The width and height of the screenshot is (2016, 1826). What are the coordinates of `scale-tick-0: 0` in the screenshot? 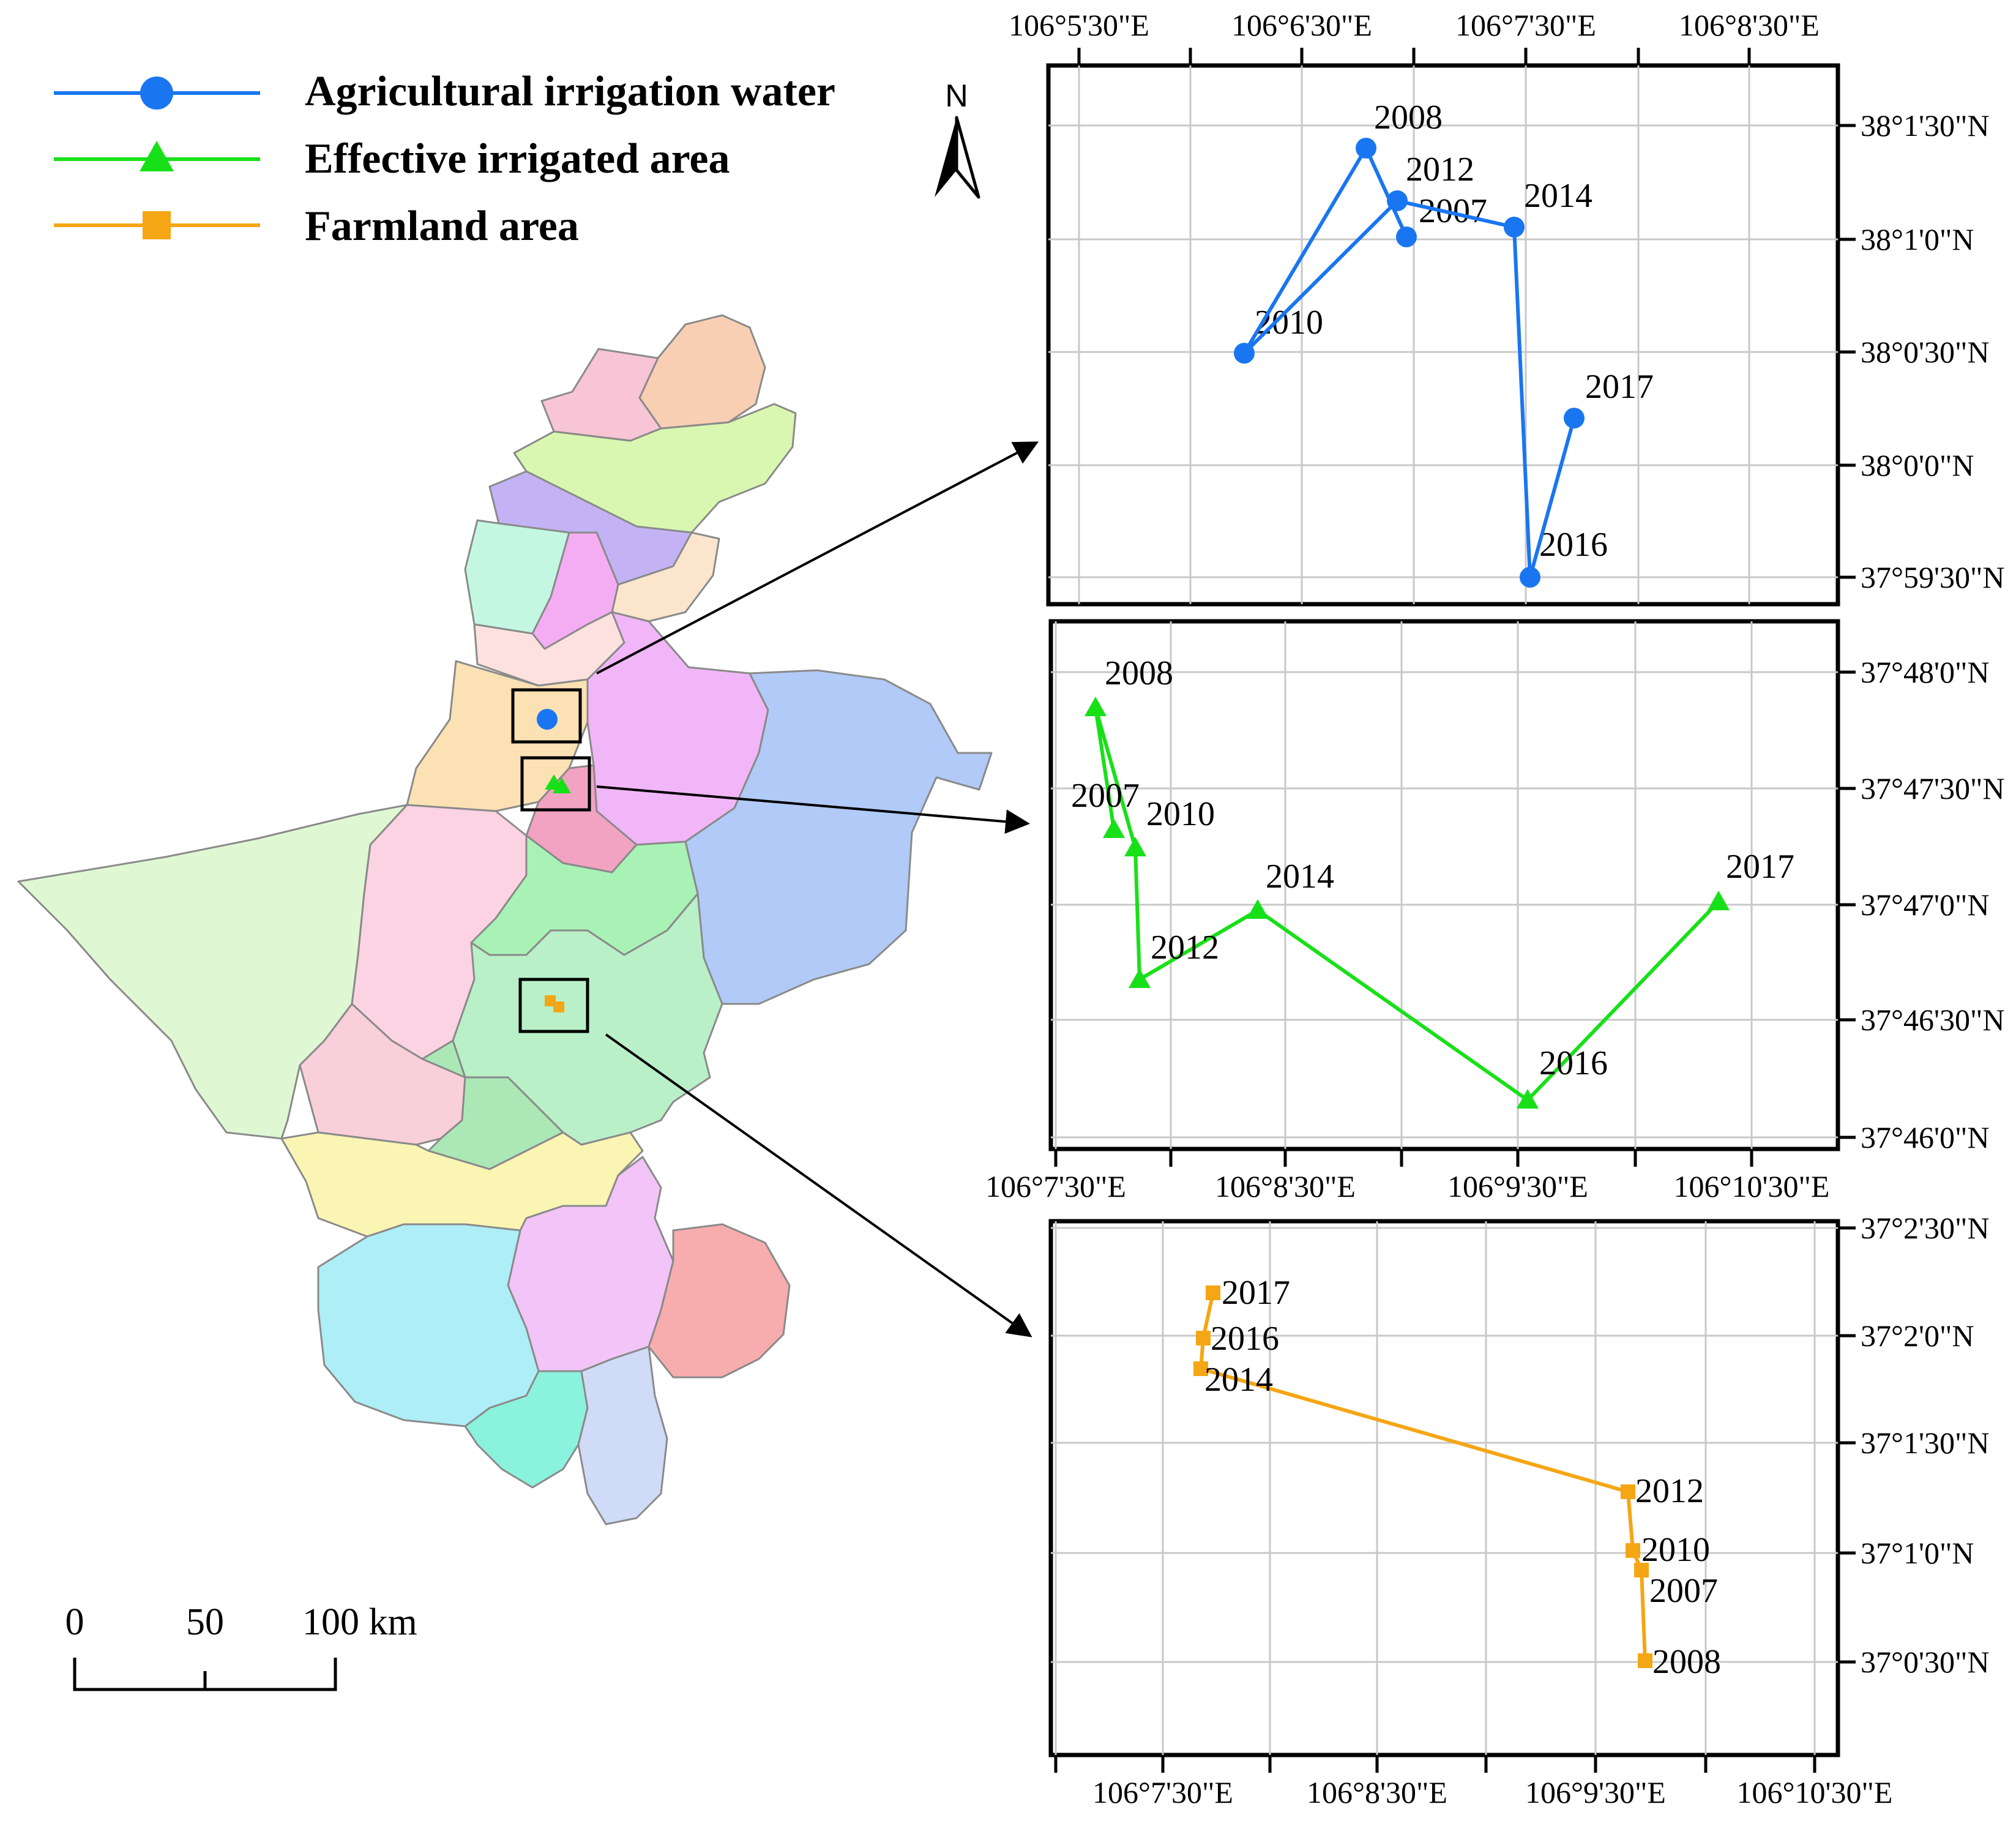 It's located at (74, 1622).